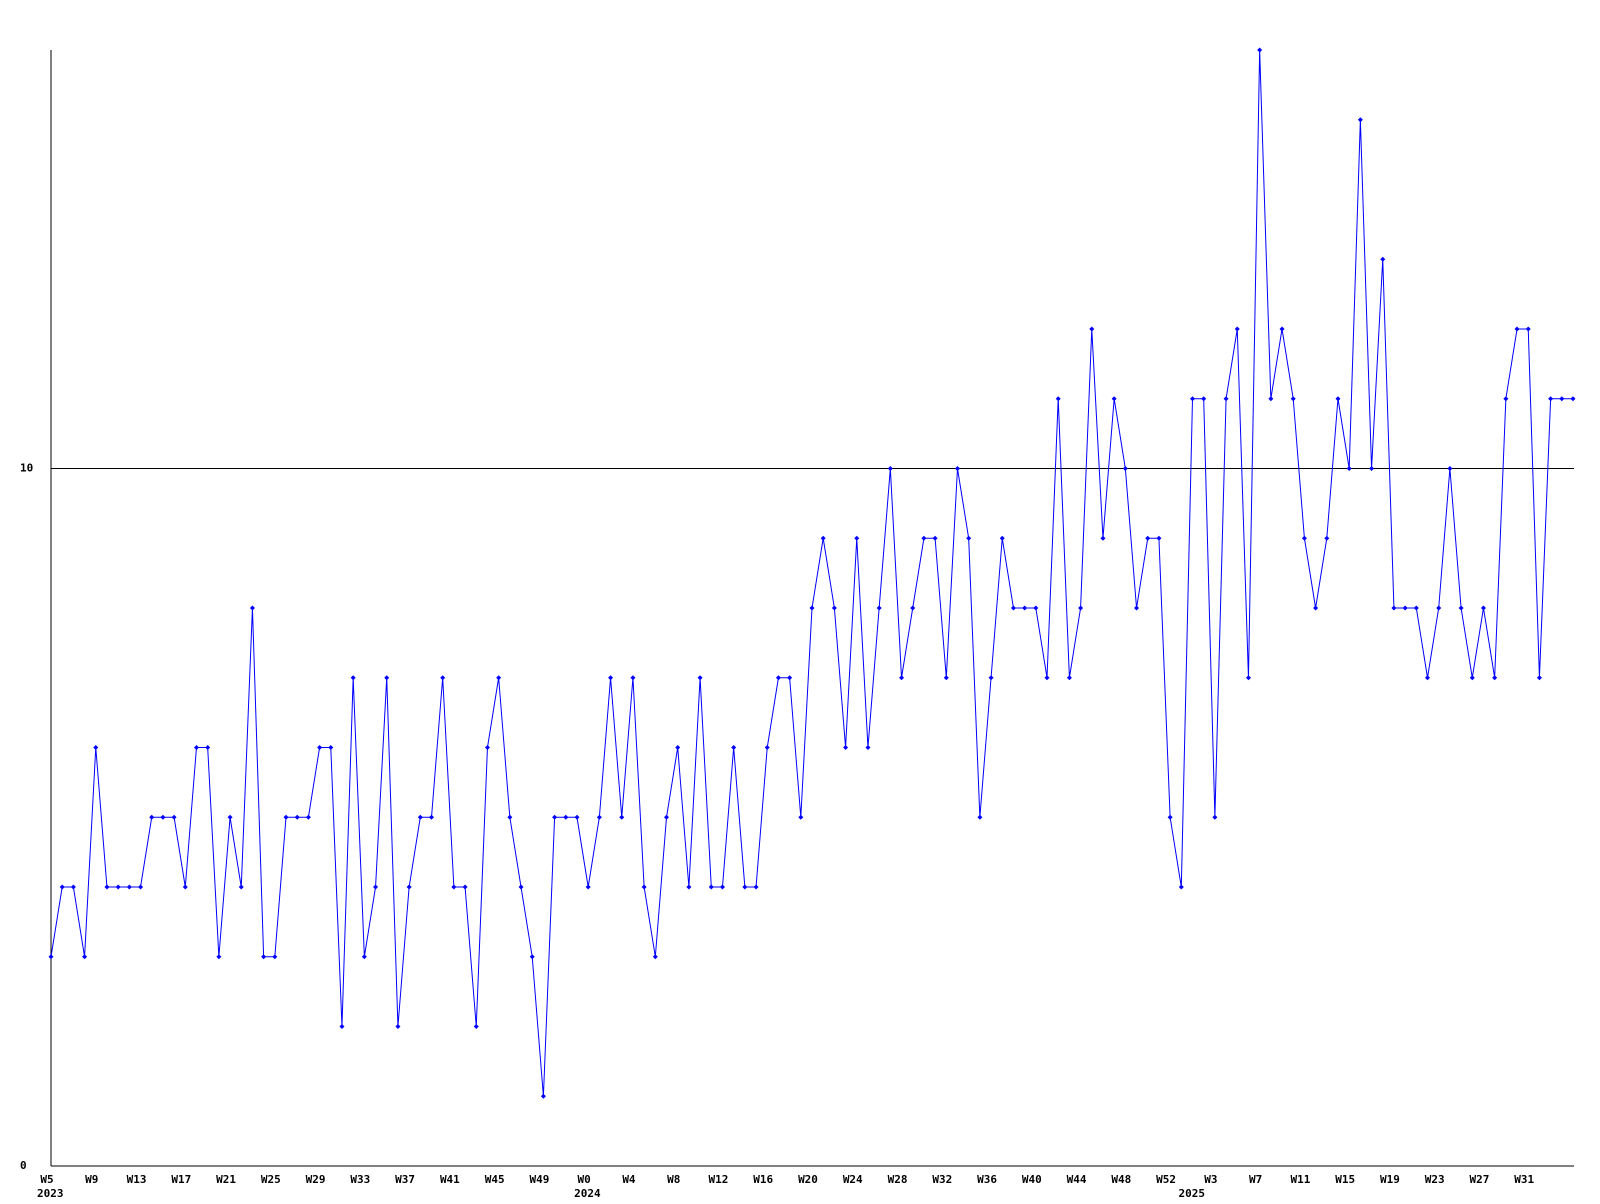  What do you see at coordinates (450, 1179) in the screenshot?
I see `x-tick-label: W41` at bounding box center [450, 1179].